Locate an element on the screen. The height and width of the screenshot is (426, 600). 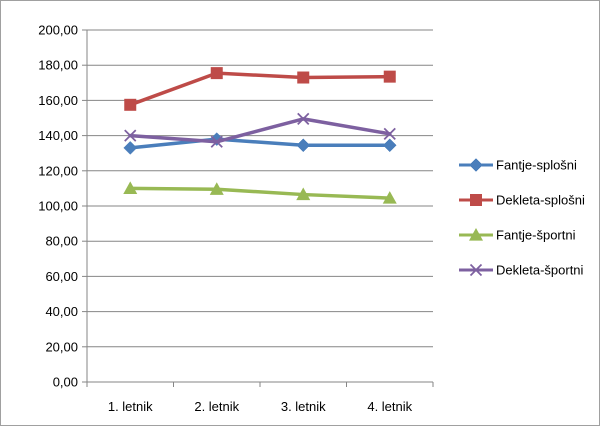
x-tick-label: 2. letnik is located at coordinates (216, 406).